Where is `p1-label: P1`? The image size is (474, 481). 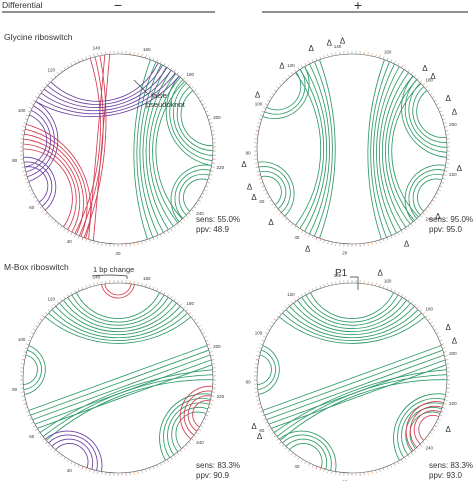 p1-label: P1 is located at coordinates (341, 273).